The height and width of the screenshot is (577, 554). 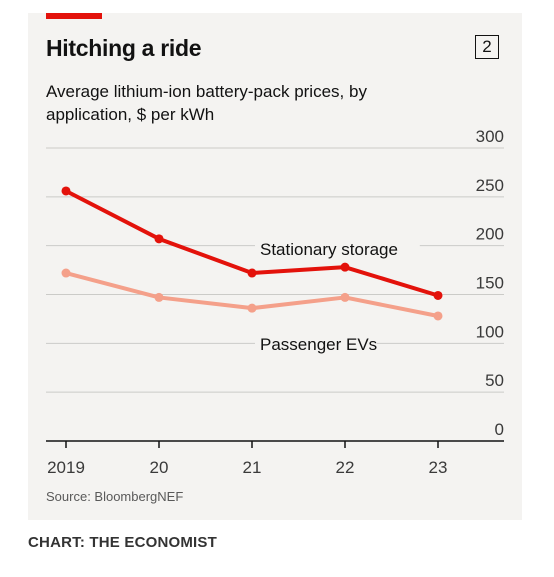 I want to click on y-tick-label: 0, so click(x=499, y=429).